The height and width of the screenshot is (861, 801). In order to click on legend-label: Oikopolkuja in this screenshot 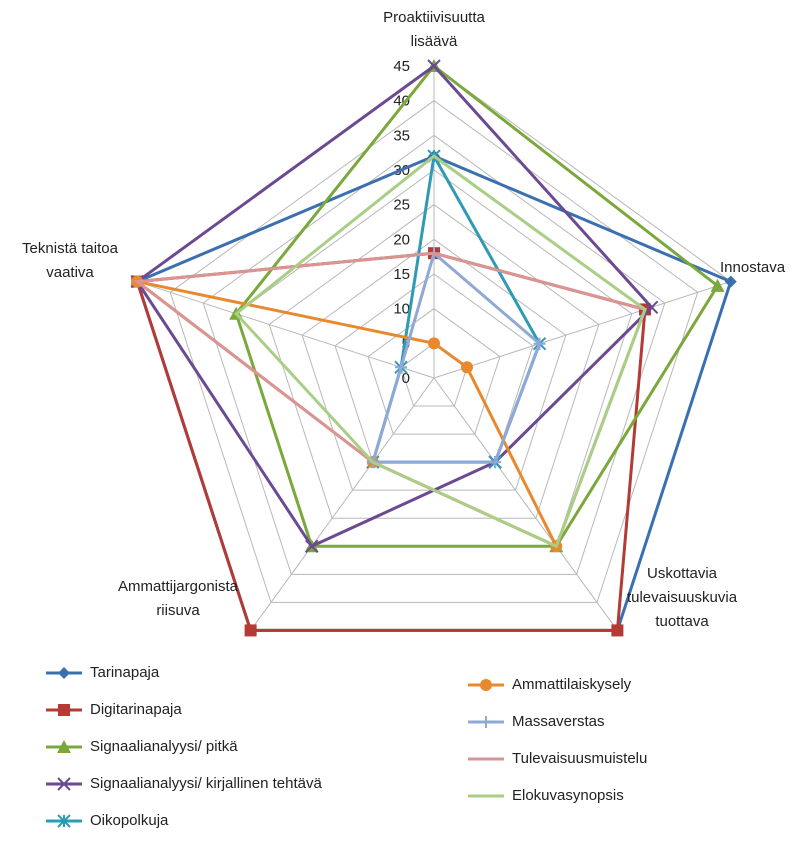, I will do `click(129, 820)`.